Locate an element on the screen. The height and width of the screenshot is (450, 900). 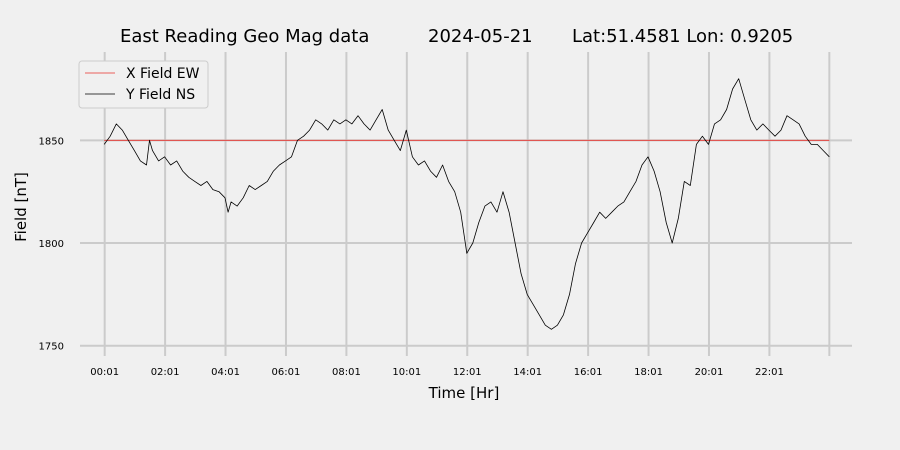
x-tick-label-9: 18:01 is located at coordinates (648, 372).